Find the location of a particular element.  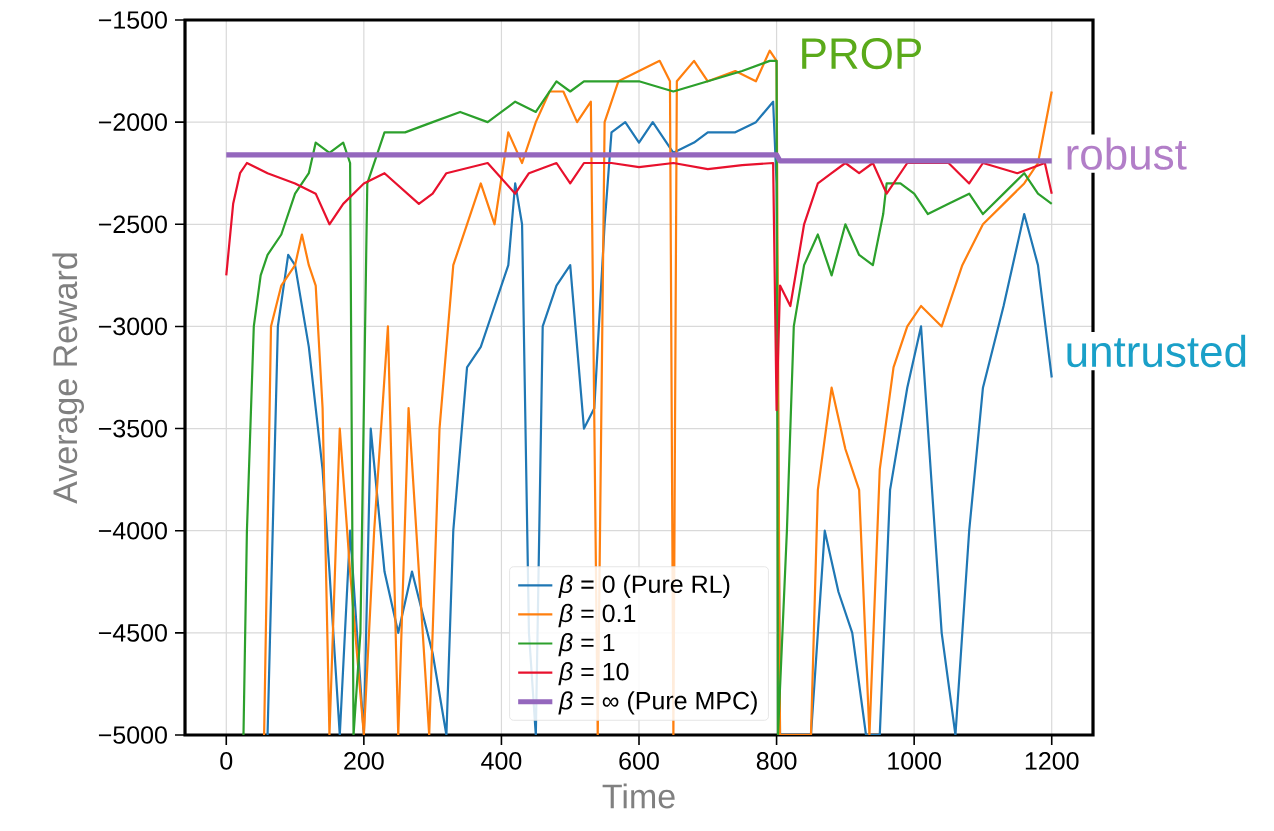

annotation: untrusted is located at coordinates (1156, 351).